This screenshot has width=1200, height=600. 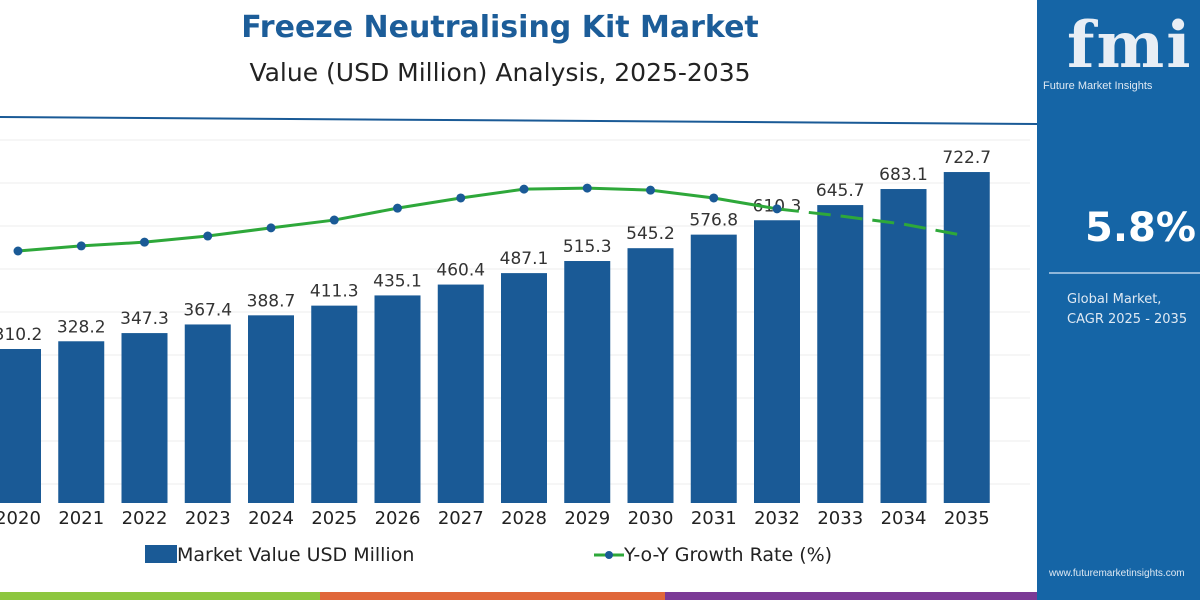 What do you see at coordinates (81, 422) in the screenshot?
I see `bar-2021` at bounding box center [81, 422].